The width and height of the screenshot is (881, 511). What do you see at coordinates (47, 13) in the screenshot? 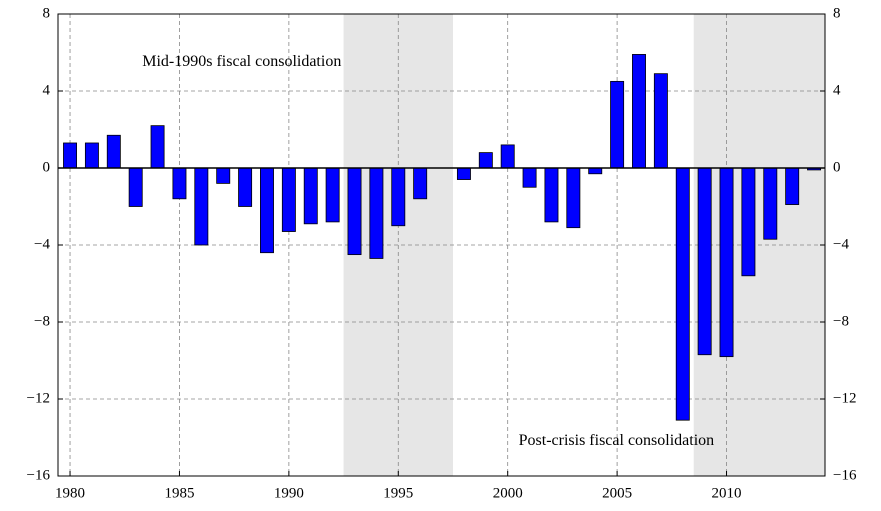
I see `y-tick-label: 8` at bounding box center [47, 13].